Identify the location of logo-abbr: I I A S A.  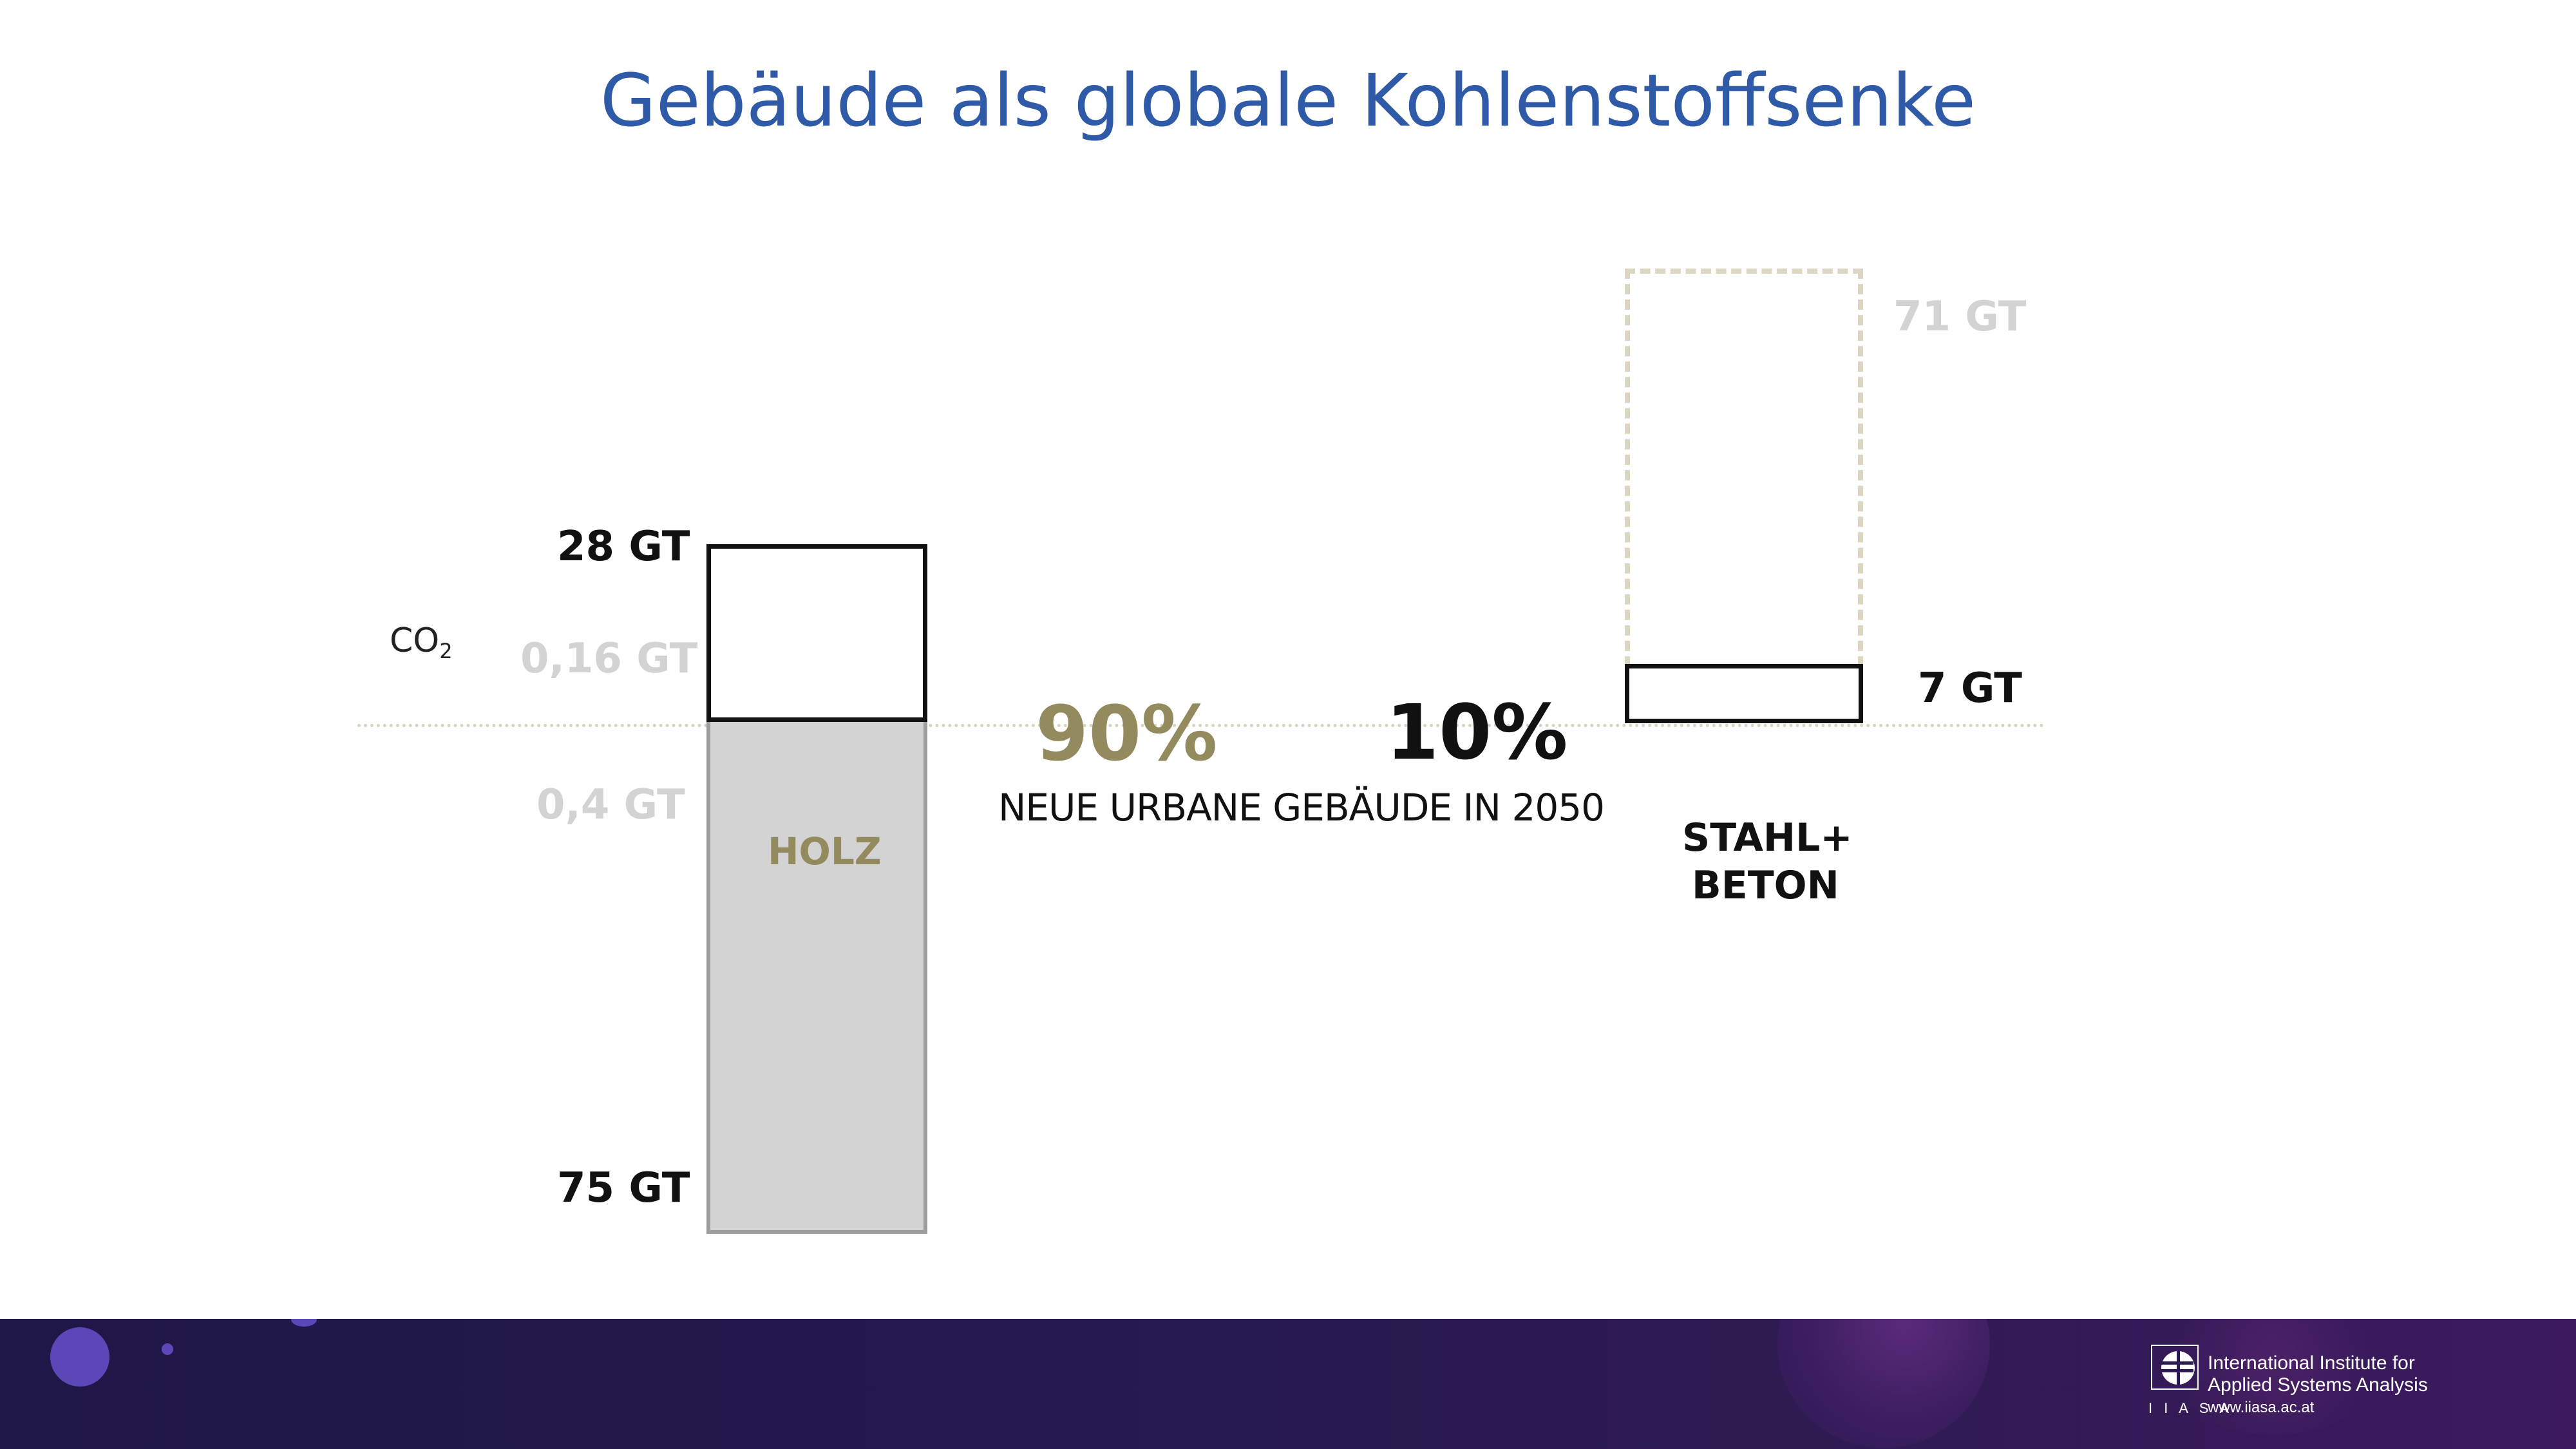
(2190, 1408).